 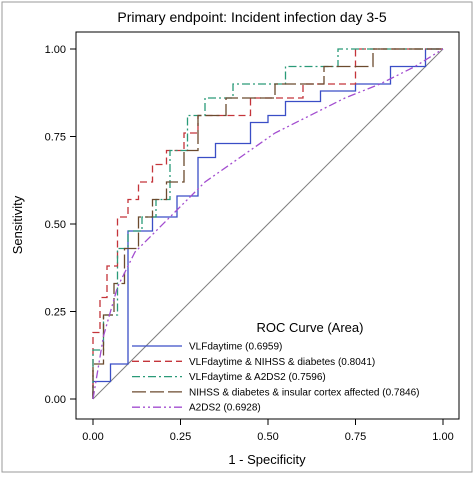 What do you see at coordinates (180, 437) in the screenshot?
I see `x-tick-label: 0.25` at bounding box center [180, 437].